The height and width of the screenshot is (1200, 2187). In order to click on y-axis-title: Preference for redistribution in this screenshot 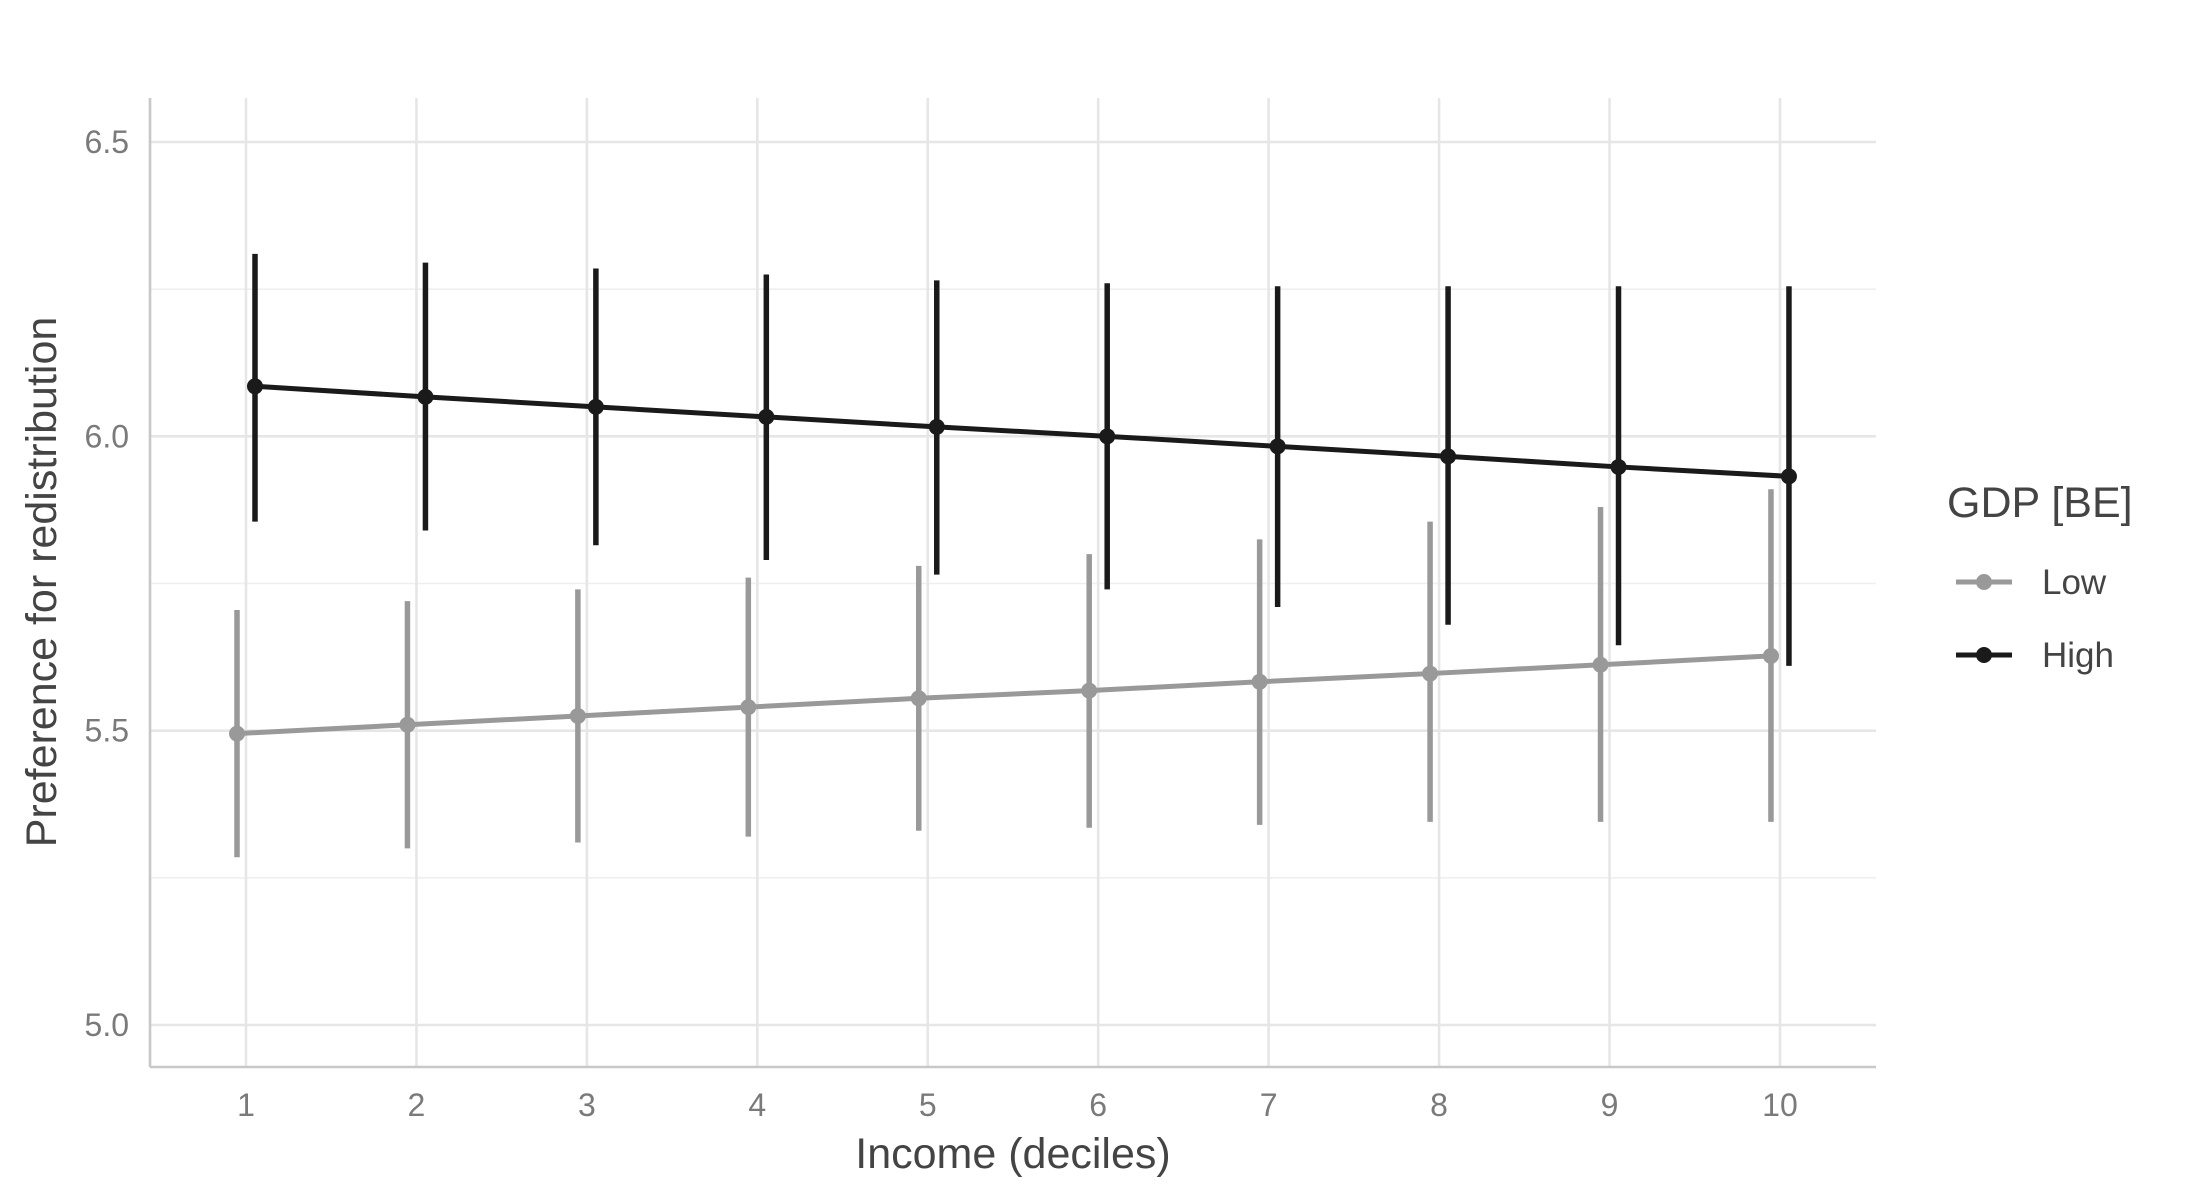, I will do `click(42, 582)`.